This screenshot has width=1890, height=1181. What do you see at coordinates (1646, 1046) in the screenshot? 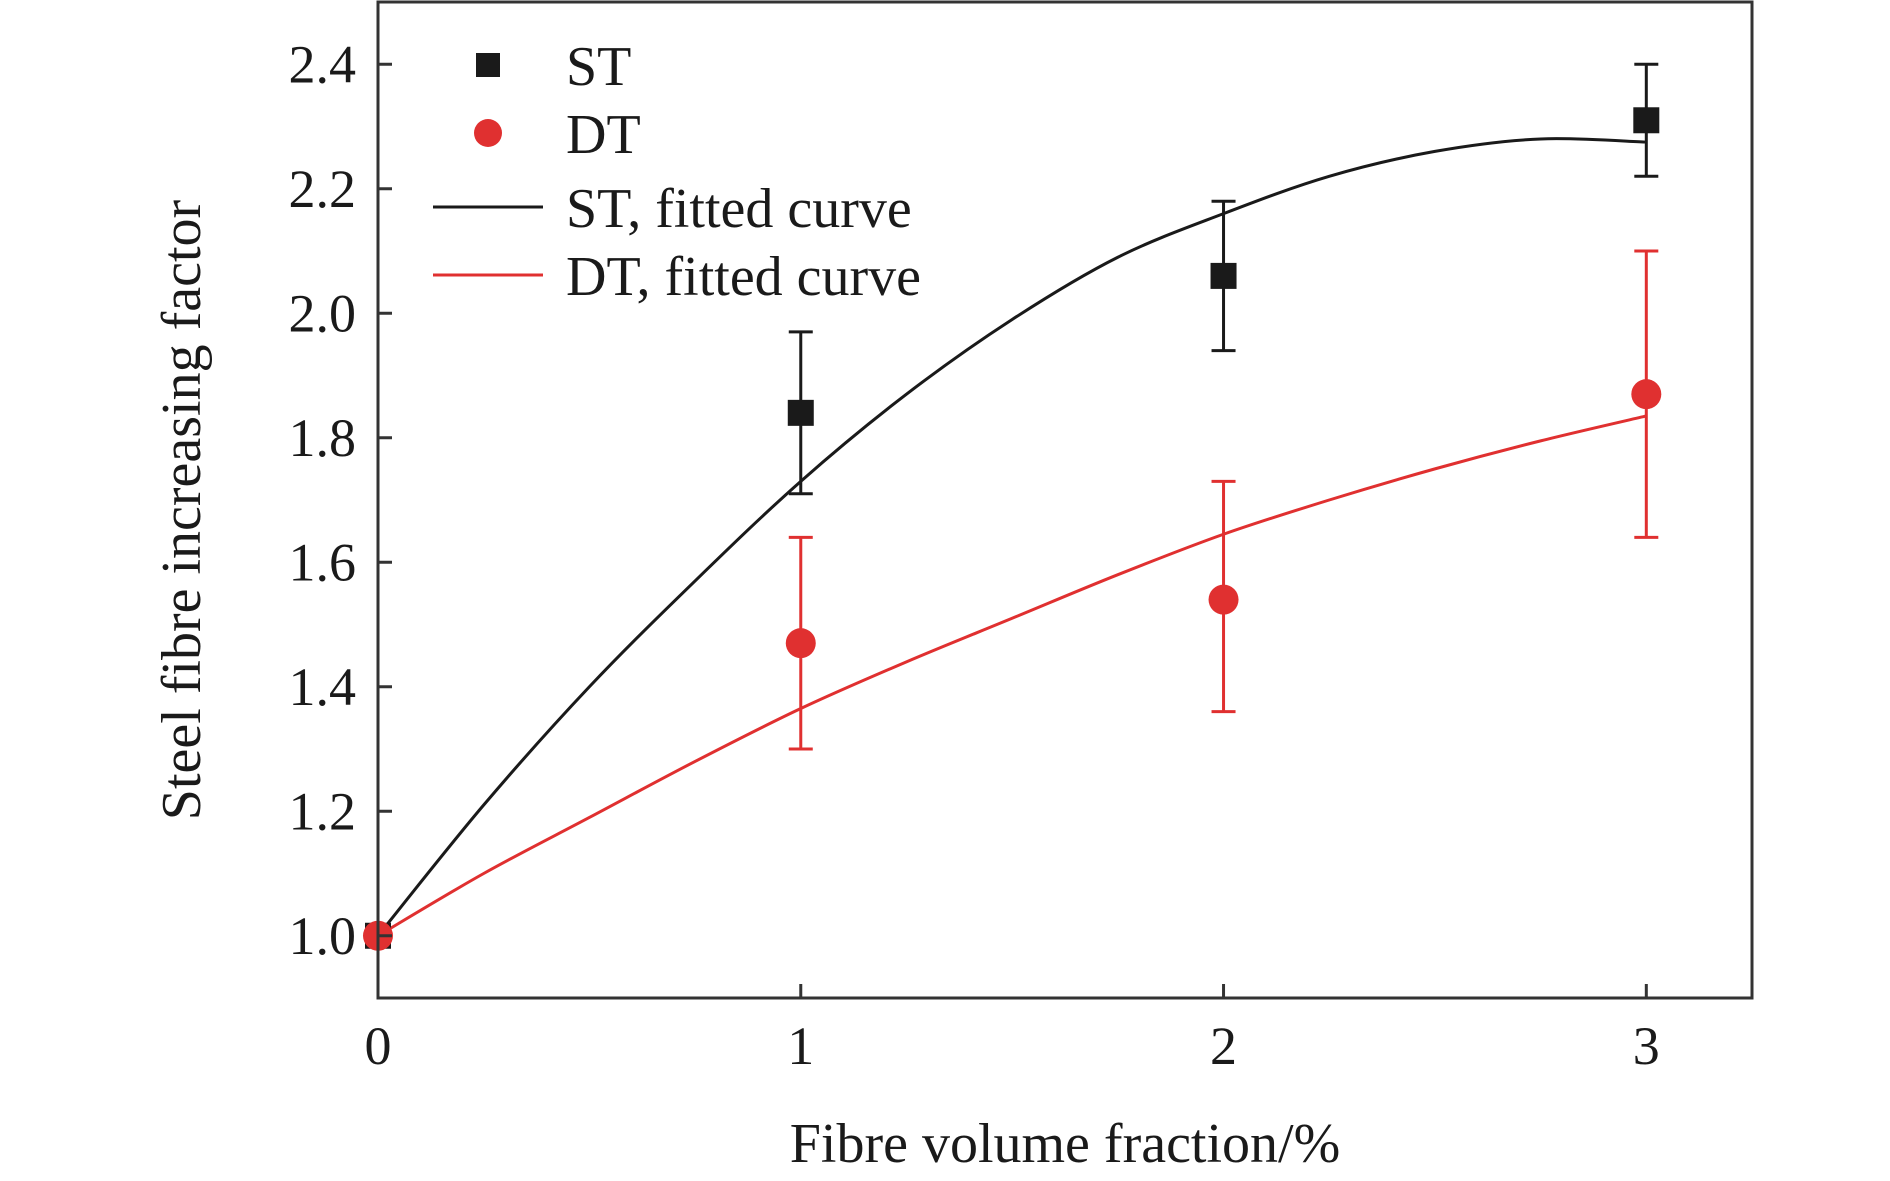
I see `x-tick-label: 3` at bounding box center [1646, 1046].